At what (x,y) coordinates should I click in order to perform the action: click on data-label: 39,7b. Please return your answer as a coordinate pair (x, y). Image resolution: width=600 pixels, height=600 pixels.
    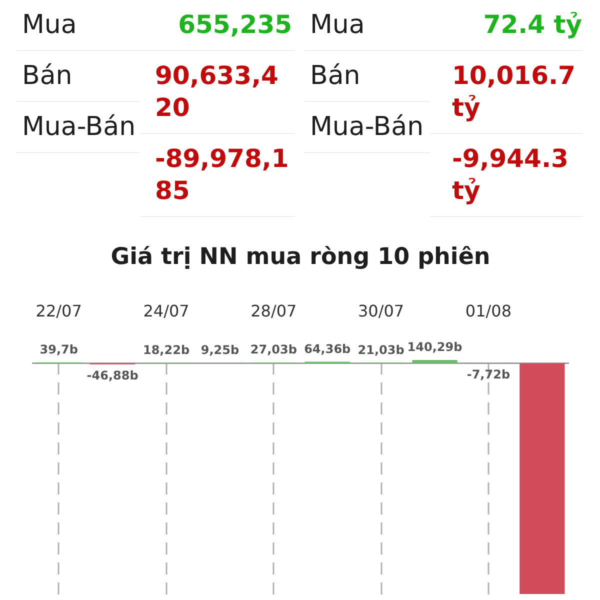
    Looking at the image, I should click on (59, 349).